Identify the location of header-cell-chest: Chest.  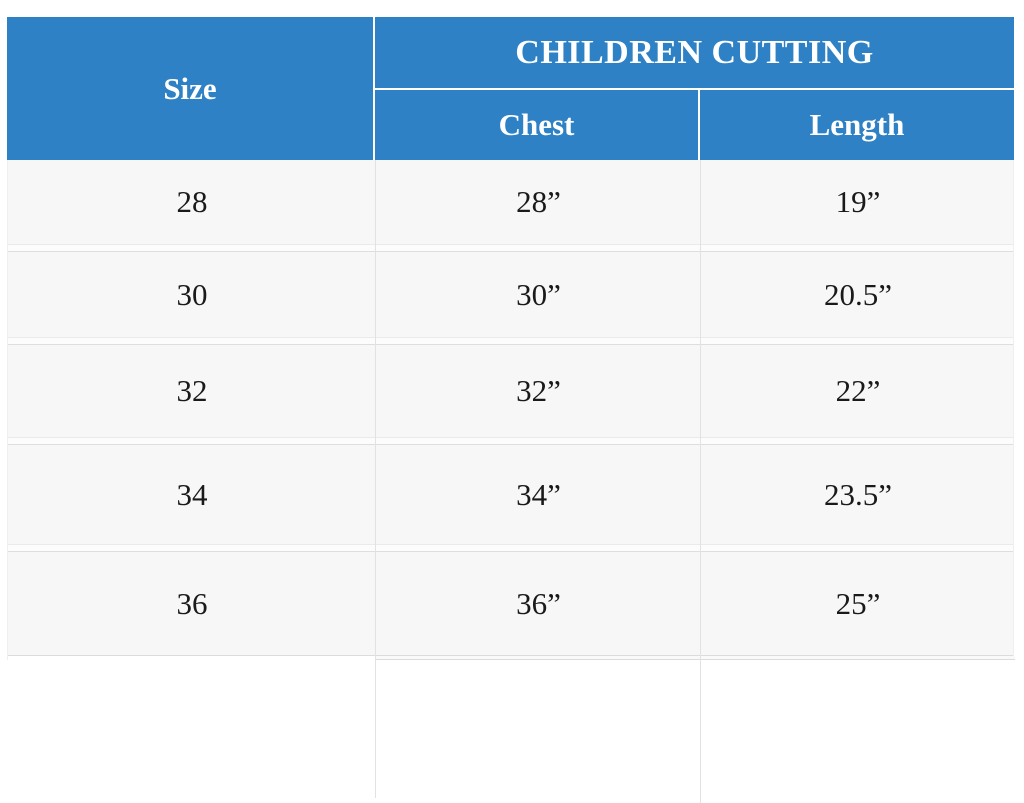
(537, 125).